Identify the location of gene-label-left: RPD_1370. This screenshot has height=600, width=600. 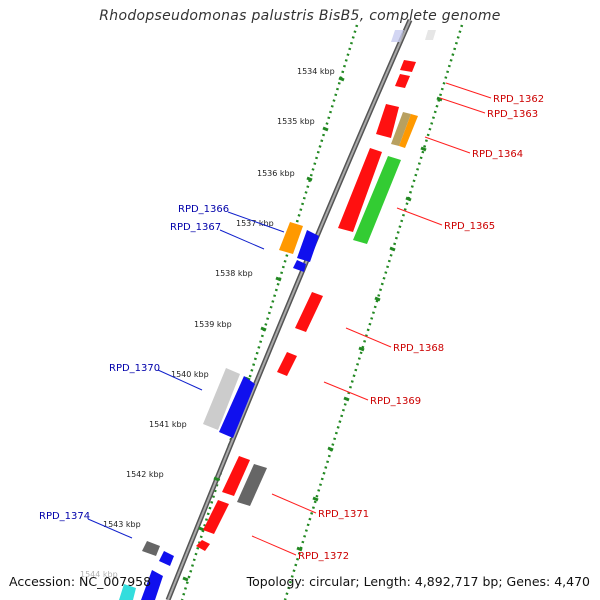
(134, 368).